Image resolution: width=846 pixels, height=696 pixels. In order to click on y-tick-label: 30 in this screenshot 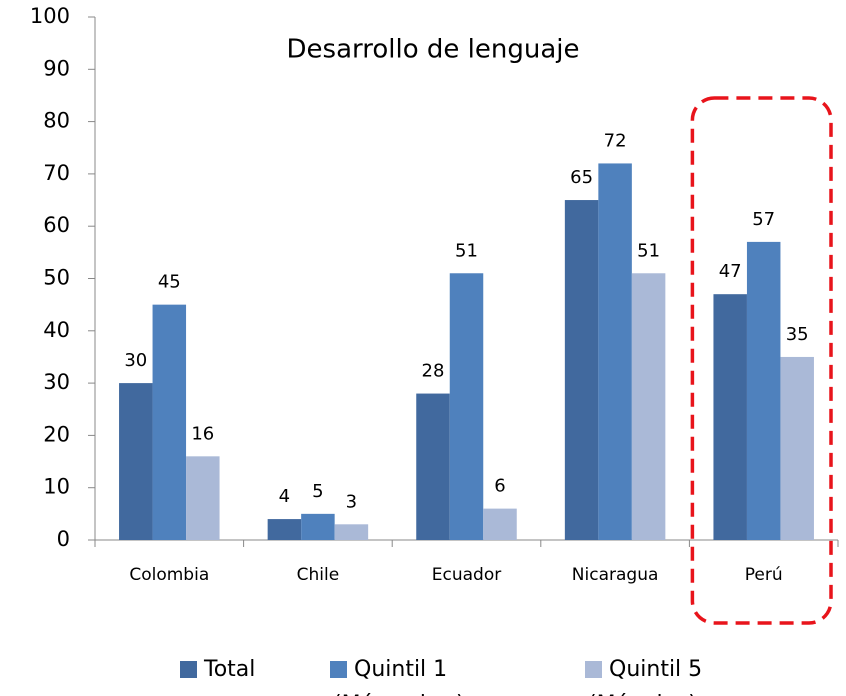, I will do `click(56, 382)`.